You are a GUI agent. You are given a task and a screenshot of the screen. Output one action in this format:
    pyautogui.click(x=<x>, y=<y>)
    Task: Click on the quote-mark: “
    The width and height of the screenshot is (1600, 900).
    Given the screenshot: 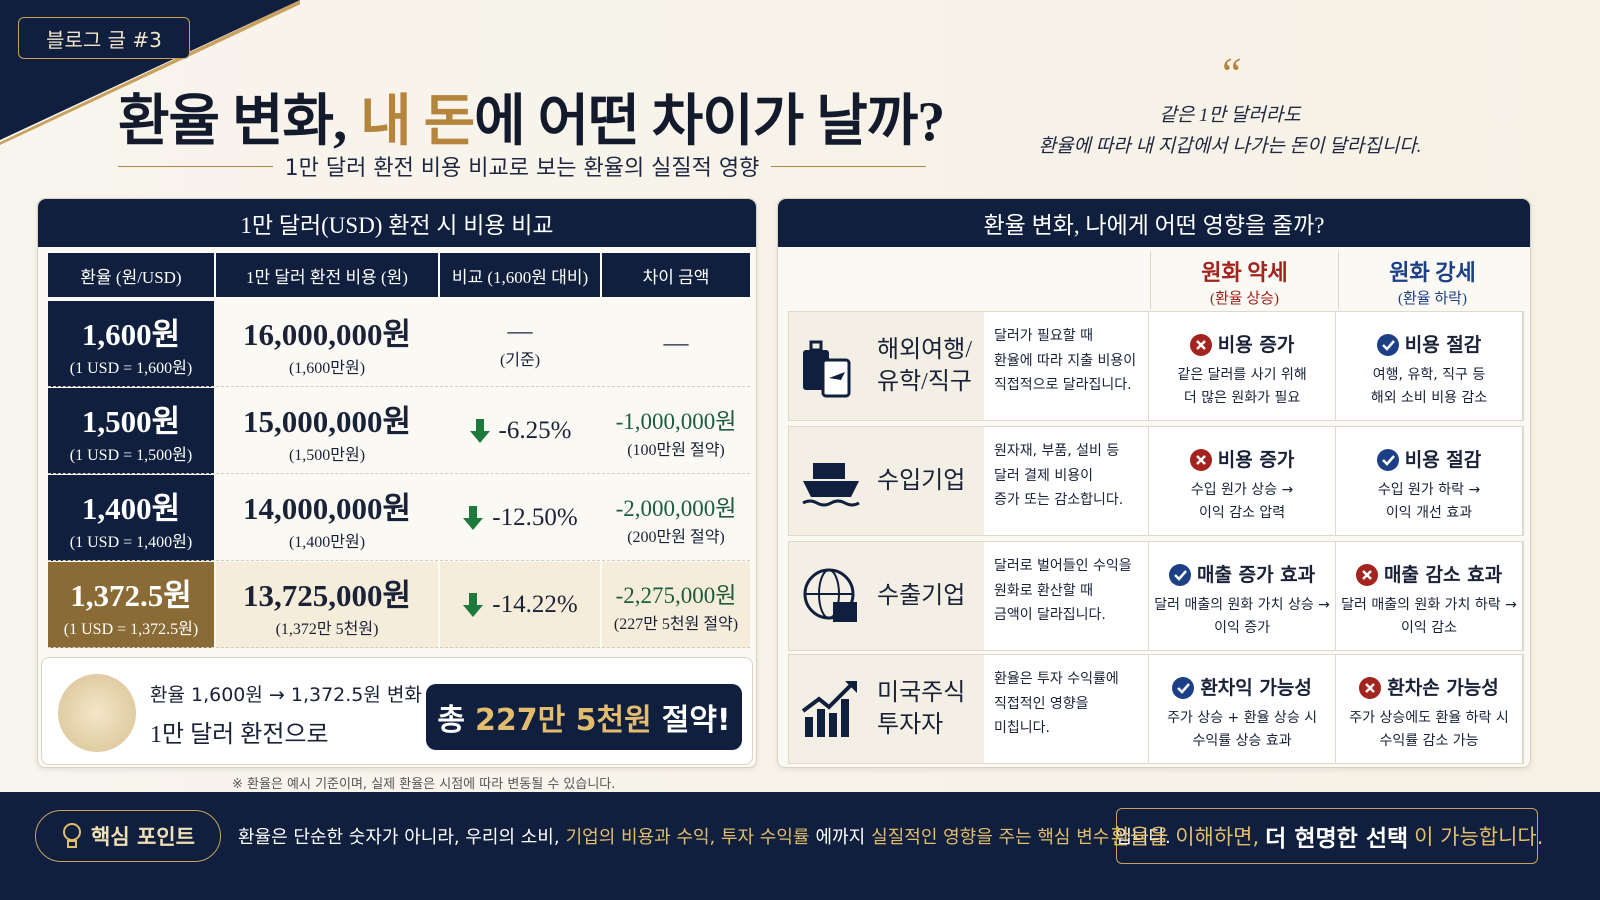 What is the action you would take?
    pyautogui.click(x=1230, y=73)
    